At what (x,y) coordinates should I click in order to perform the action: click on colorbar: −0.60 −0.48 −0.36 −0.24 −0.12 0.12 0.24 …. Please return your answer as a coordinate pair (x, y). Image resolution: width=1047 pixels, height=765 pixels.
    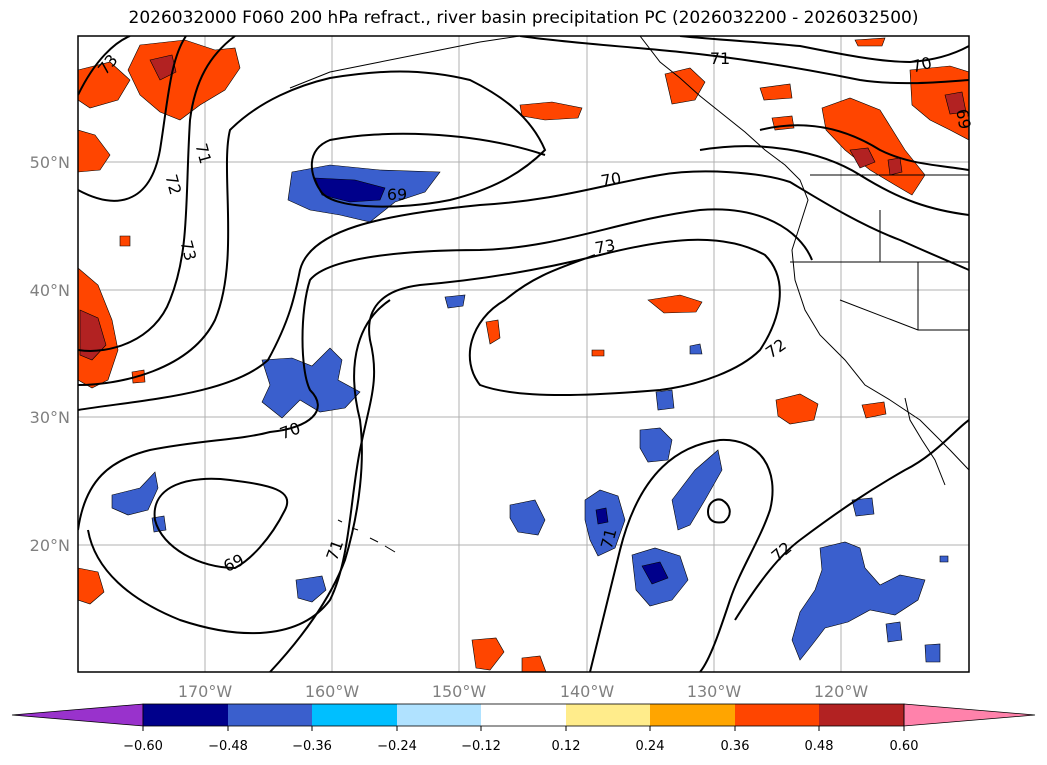
    Looking at the image, I should click on (523, 728).